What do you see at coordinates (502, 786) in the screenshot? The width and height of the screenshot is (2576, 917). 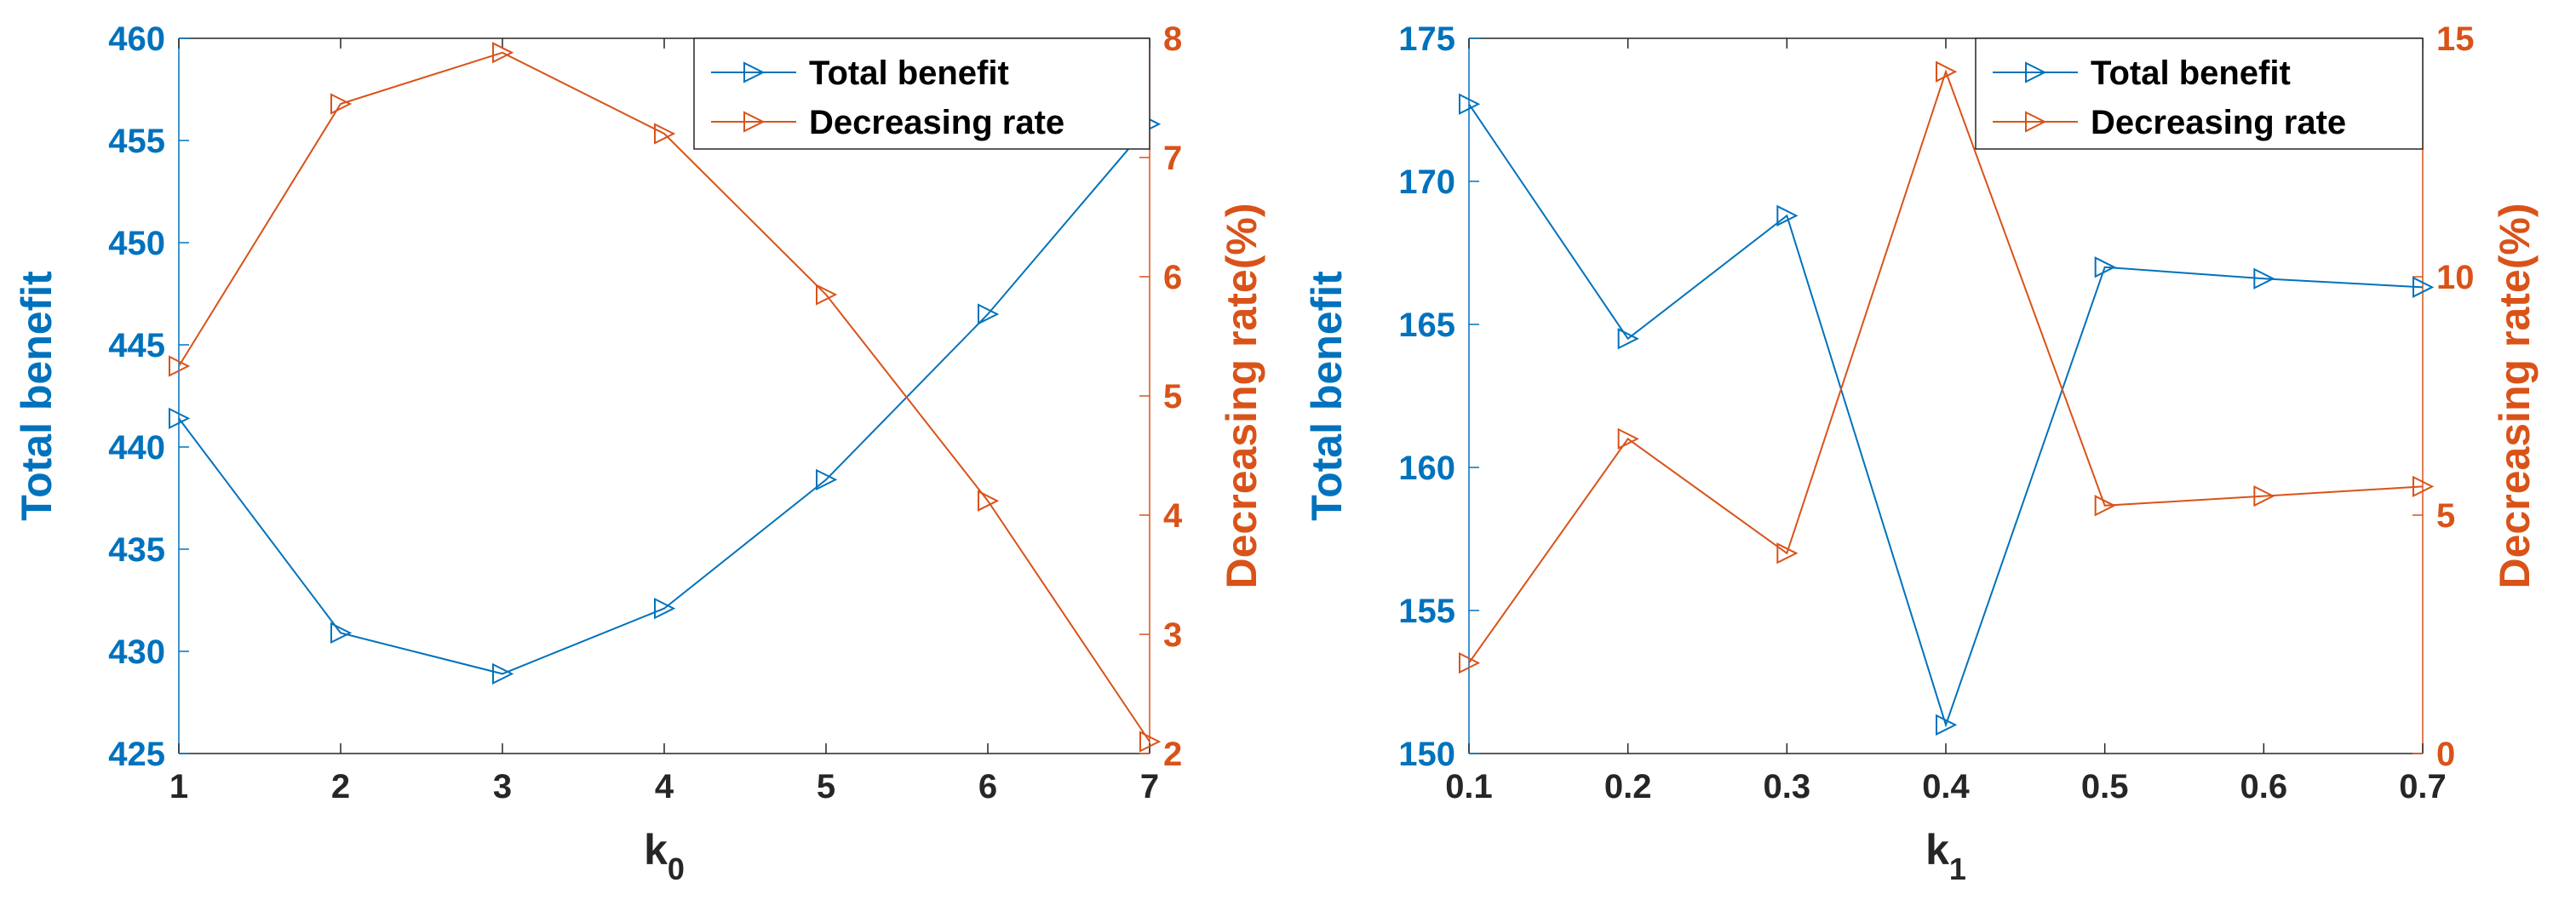 I see `x-tick-label: 3` at bounding box center [502, 786].